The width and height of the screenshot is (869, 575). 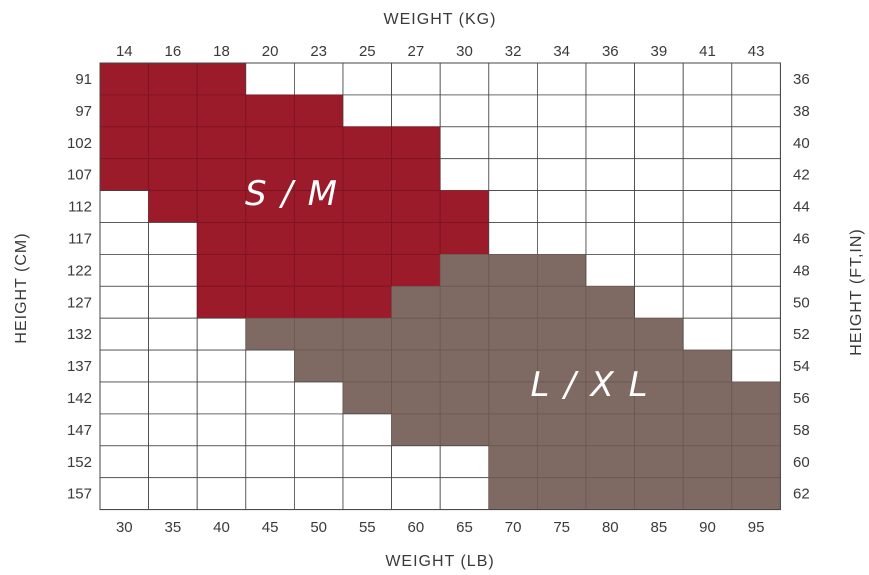 What do you see at coordinates (561, 527) in the screenshot?
I see `weight-lb-tick: 75` at bounding box center [561, 527].